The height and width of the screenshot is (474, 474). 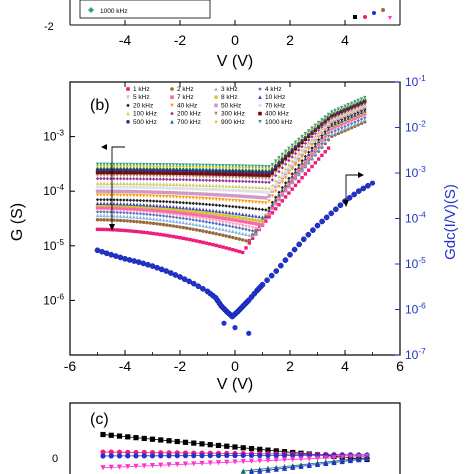 I want to click on legend-label: 40 kHz, so click(x=187, y=105).